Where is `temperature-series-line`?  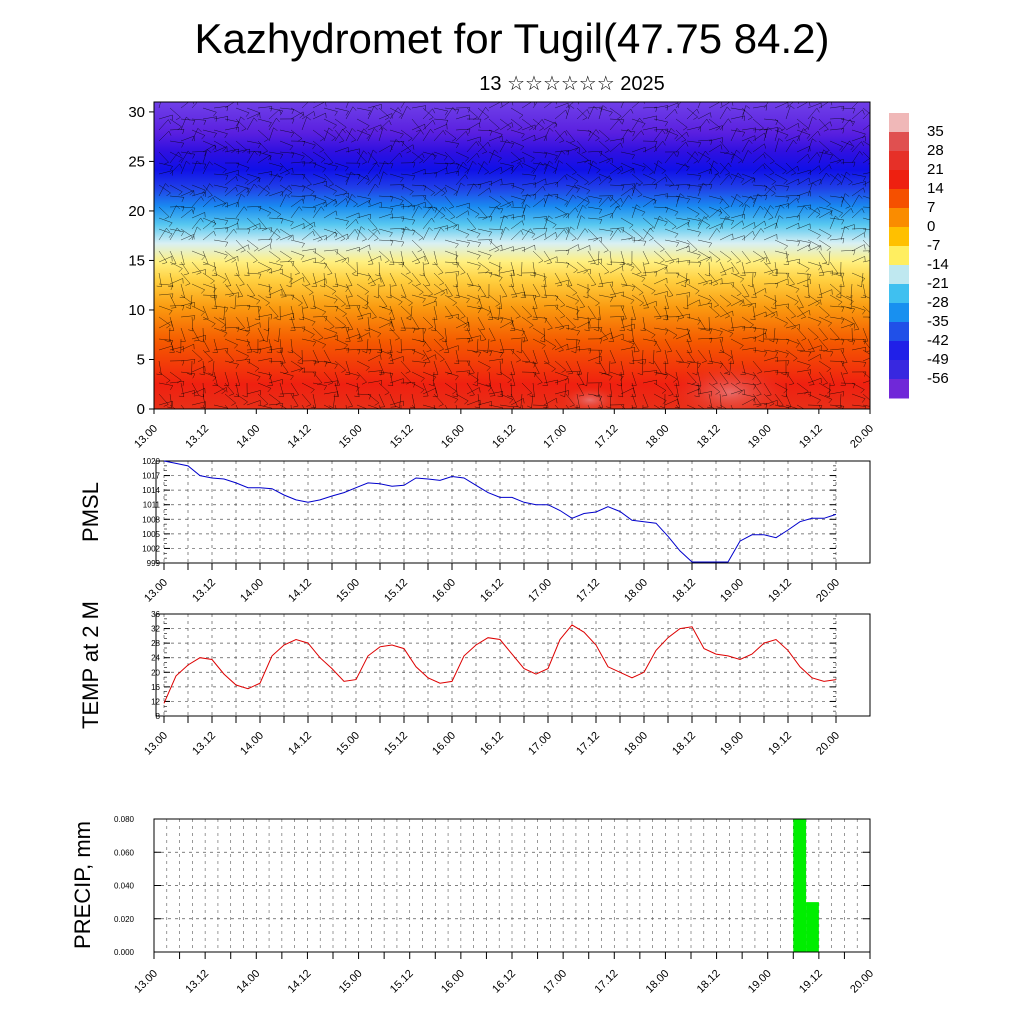
temperature-series-line is located at coordinates (500, 664).